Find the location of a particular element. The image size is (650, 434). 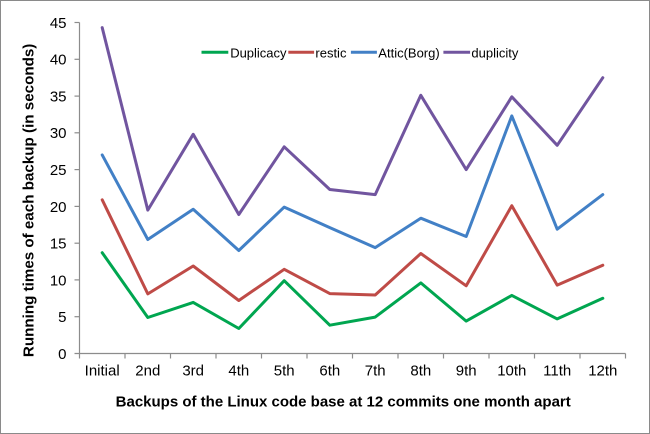

svg-text: 6th is located at coordinates (329, 371).